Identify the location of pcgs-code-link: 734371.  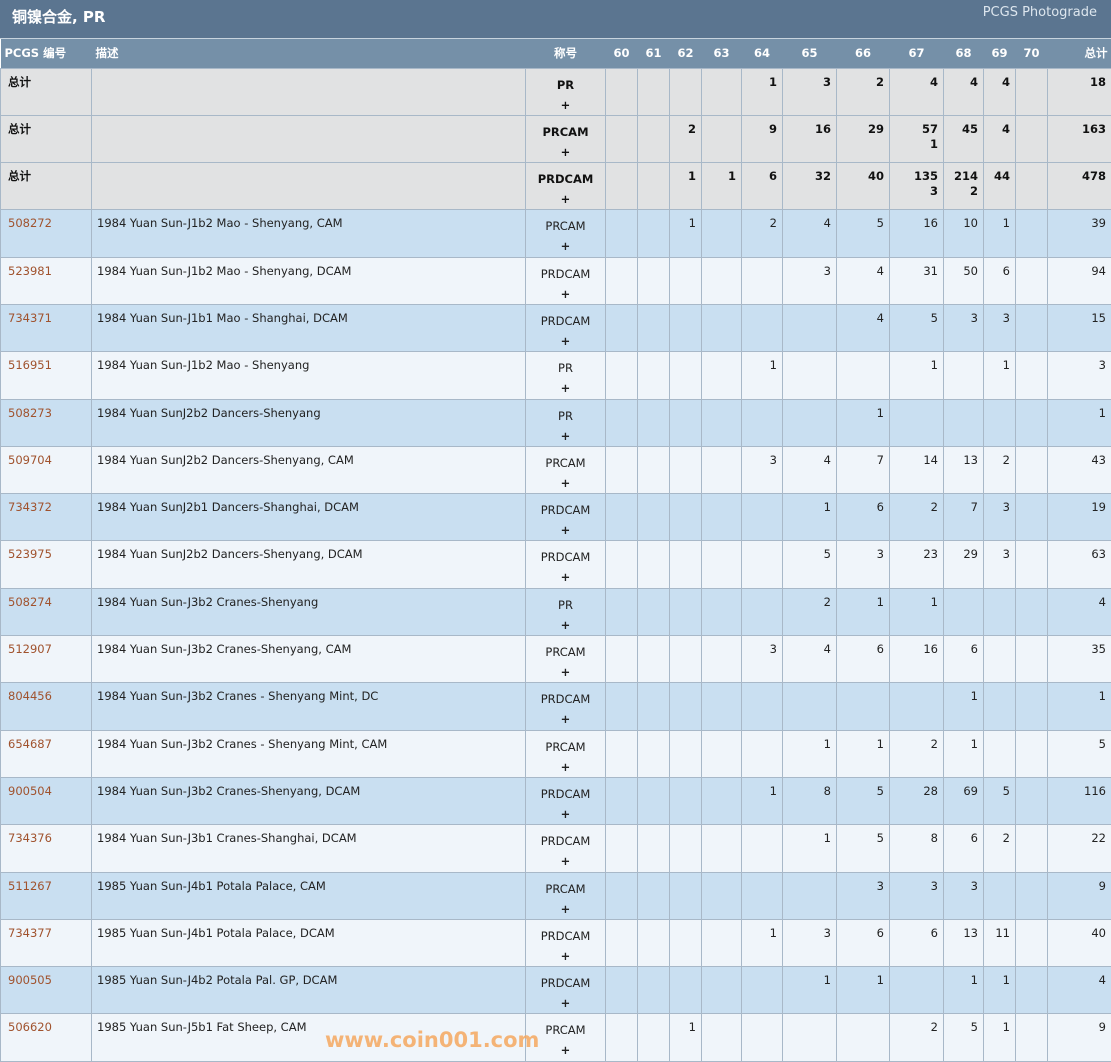
(46, 327).